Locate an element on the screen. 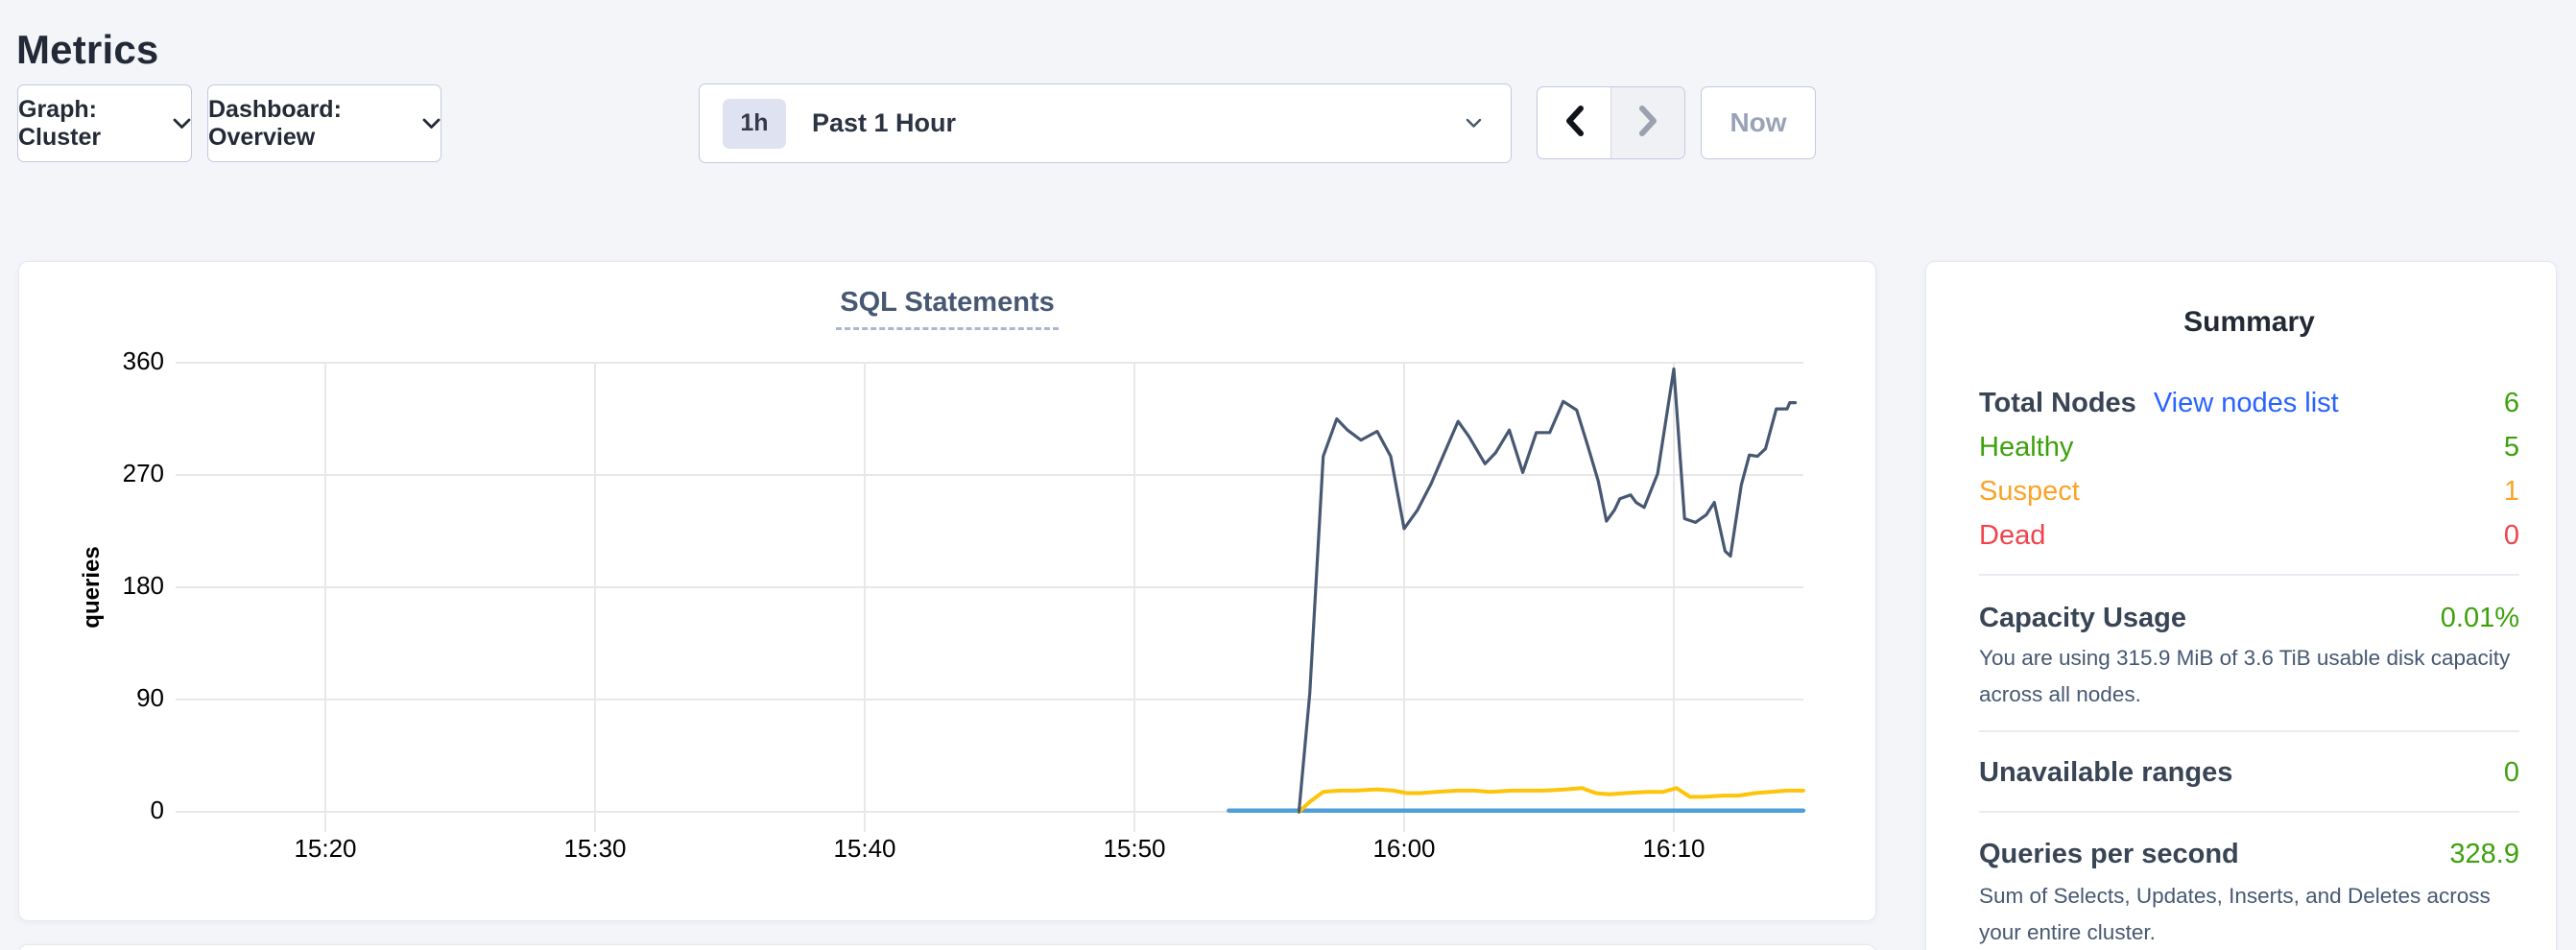  svg-text: 15:20 is located at coordinates (325, 848).